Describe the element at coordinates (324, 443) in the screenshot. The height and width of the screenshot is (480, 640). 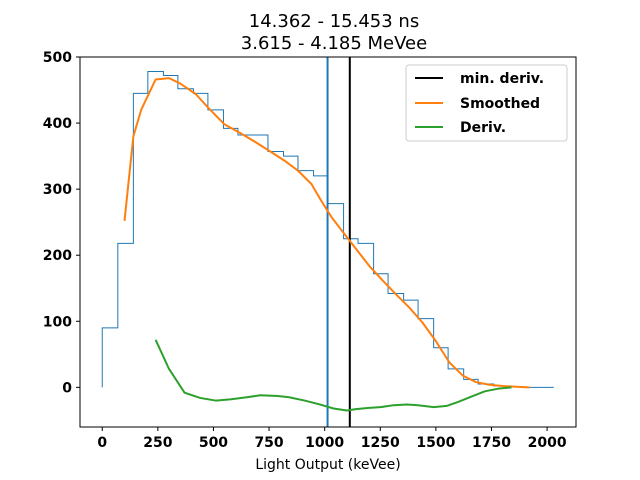
I see `x-tick-label: 1000` at that location.